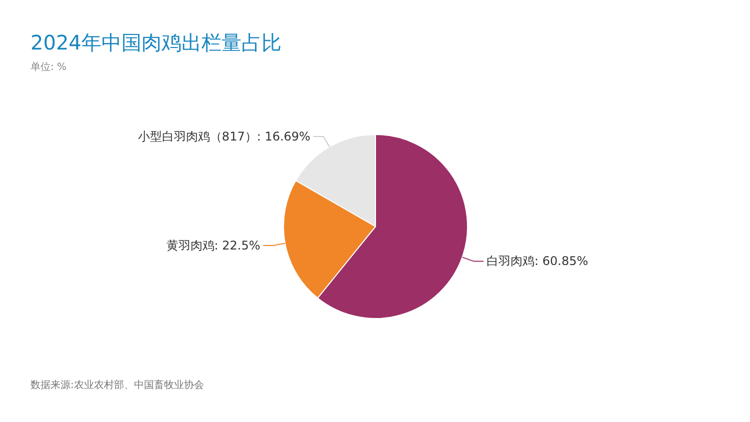 The image size is (750, 422). Describe the element at coordinates (537, 261) in the screenshot. I see `slice-label: 白羽肉鸡: 60.85%` at that location.